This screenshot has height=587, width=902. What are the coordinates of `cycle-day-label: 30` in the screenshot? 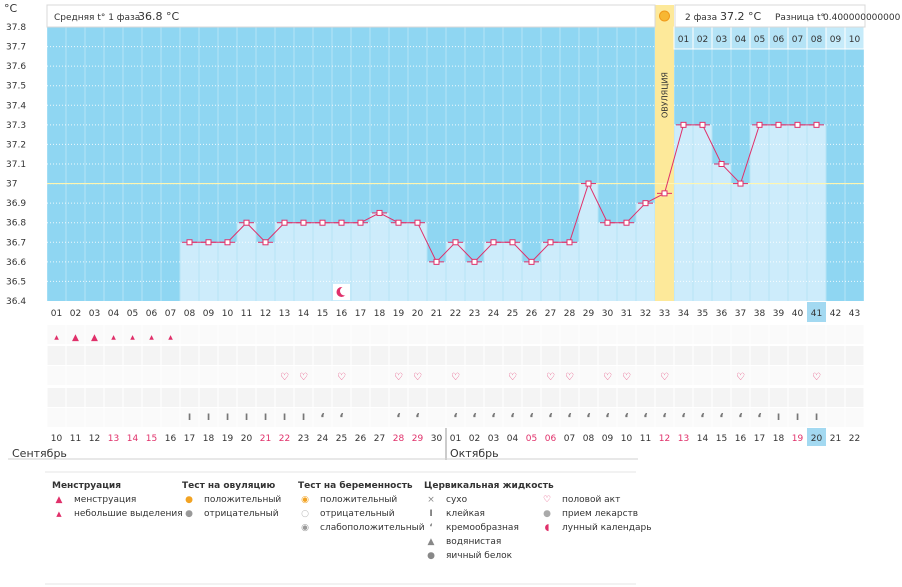 It's located at (608, 314).